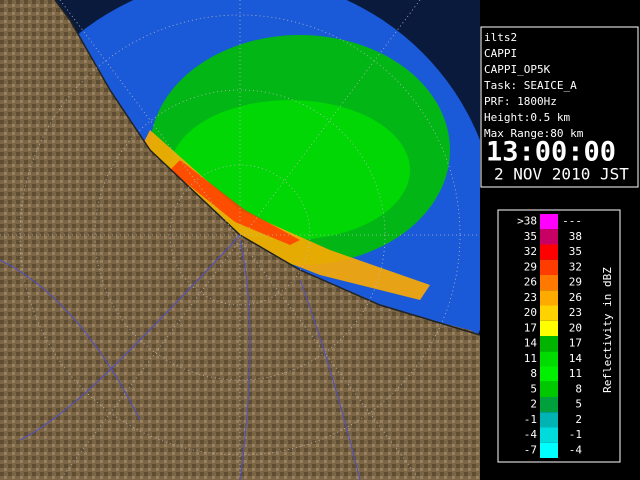 This screenshot has width=640, height=480. I want to click on legend-title: Reflectivity in dBZ, so click(607, 330).